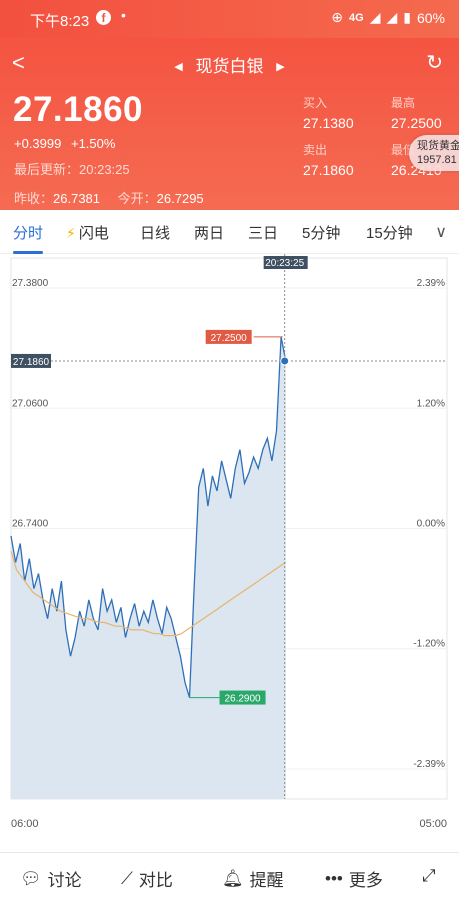 This screenshot has width=459, height=900. What do you see at coordinates (77, 198) in the screenshot?
I see `prev-close-value: 26.7381` at bounding box center [77, 198].